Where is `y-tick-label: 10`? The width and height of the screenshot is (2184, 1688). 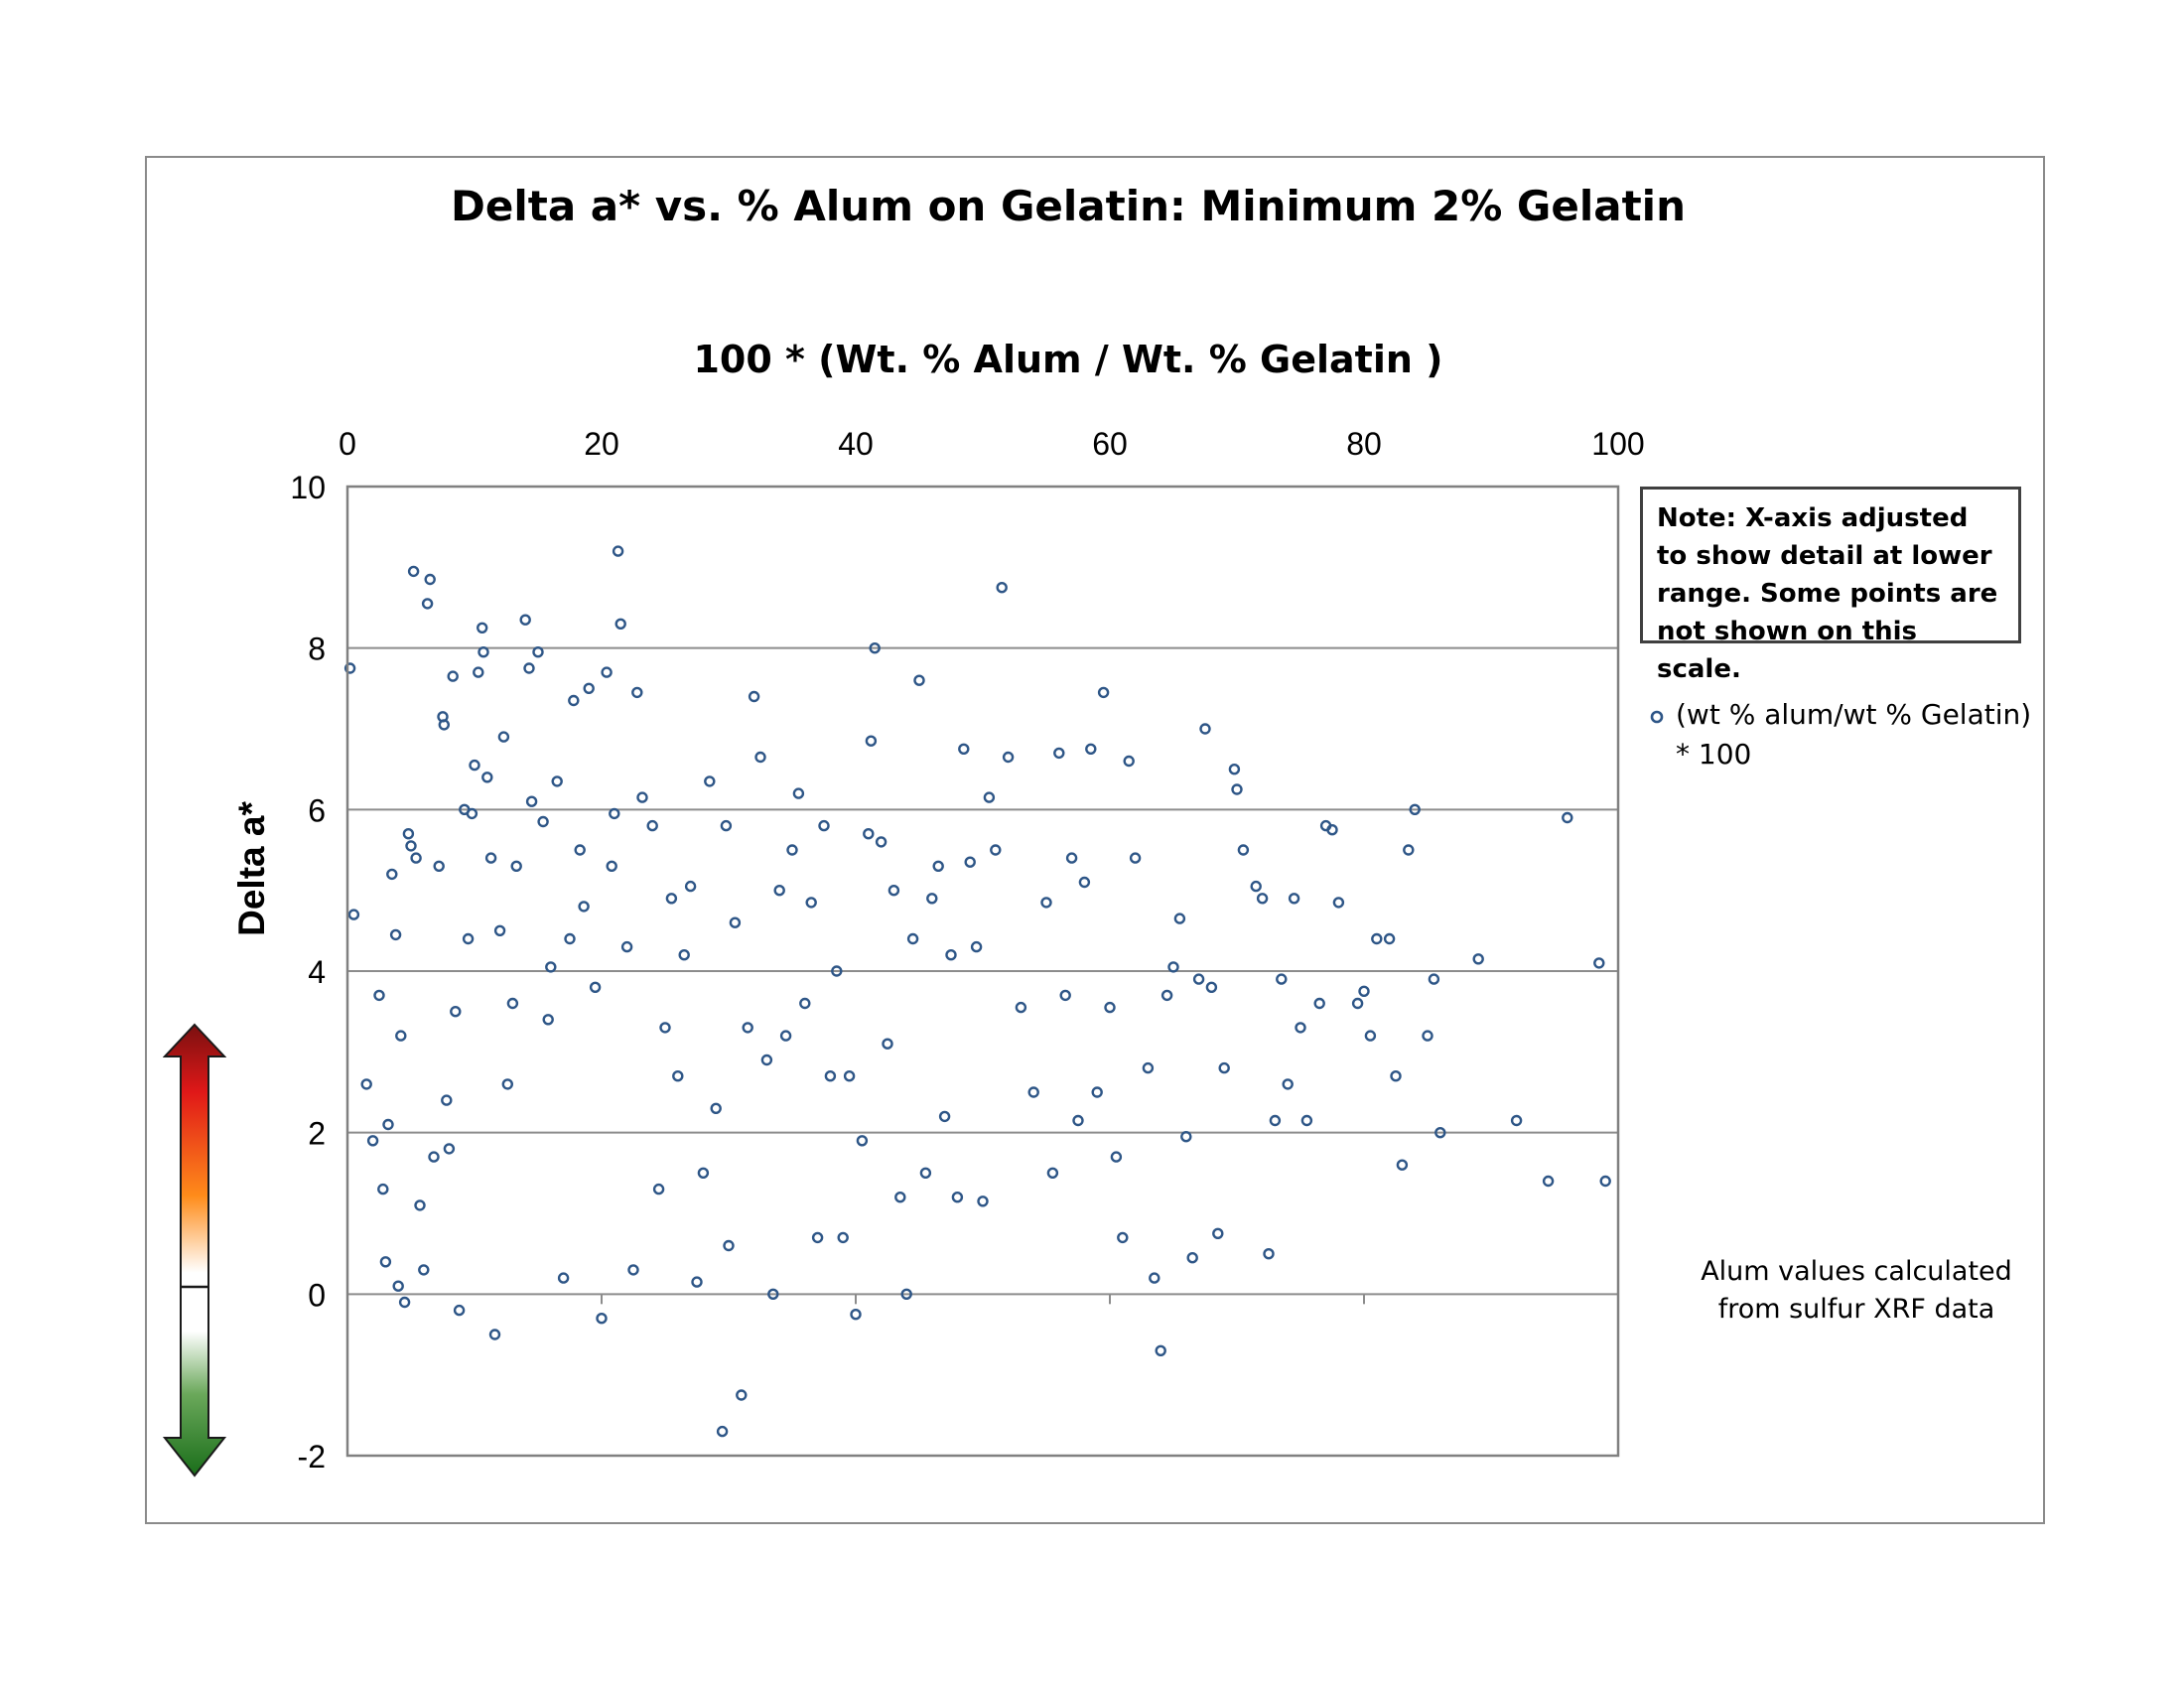
y-tick-label: 10 is located at coordinates (308, 487).